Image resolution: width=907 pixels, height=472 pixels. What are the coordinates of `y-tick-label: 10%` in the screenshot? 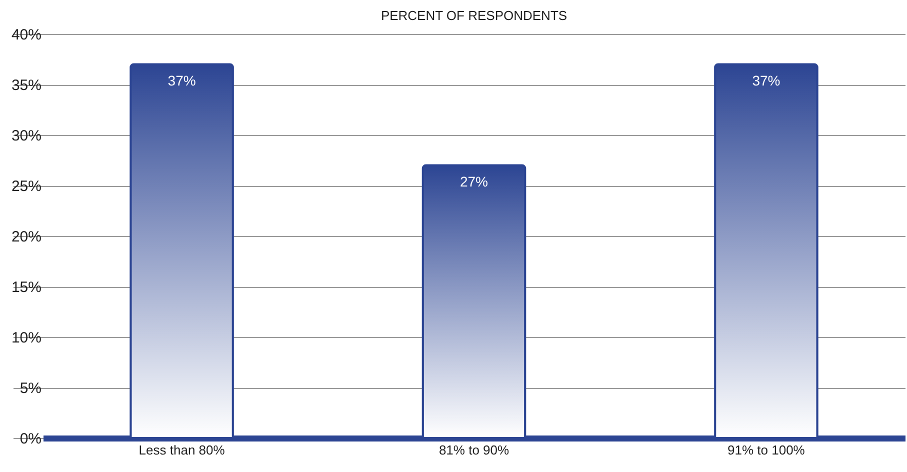 It's located at (26, 338).